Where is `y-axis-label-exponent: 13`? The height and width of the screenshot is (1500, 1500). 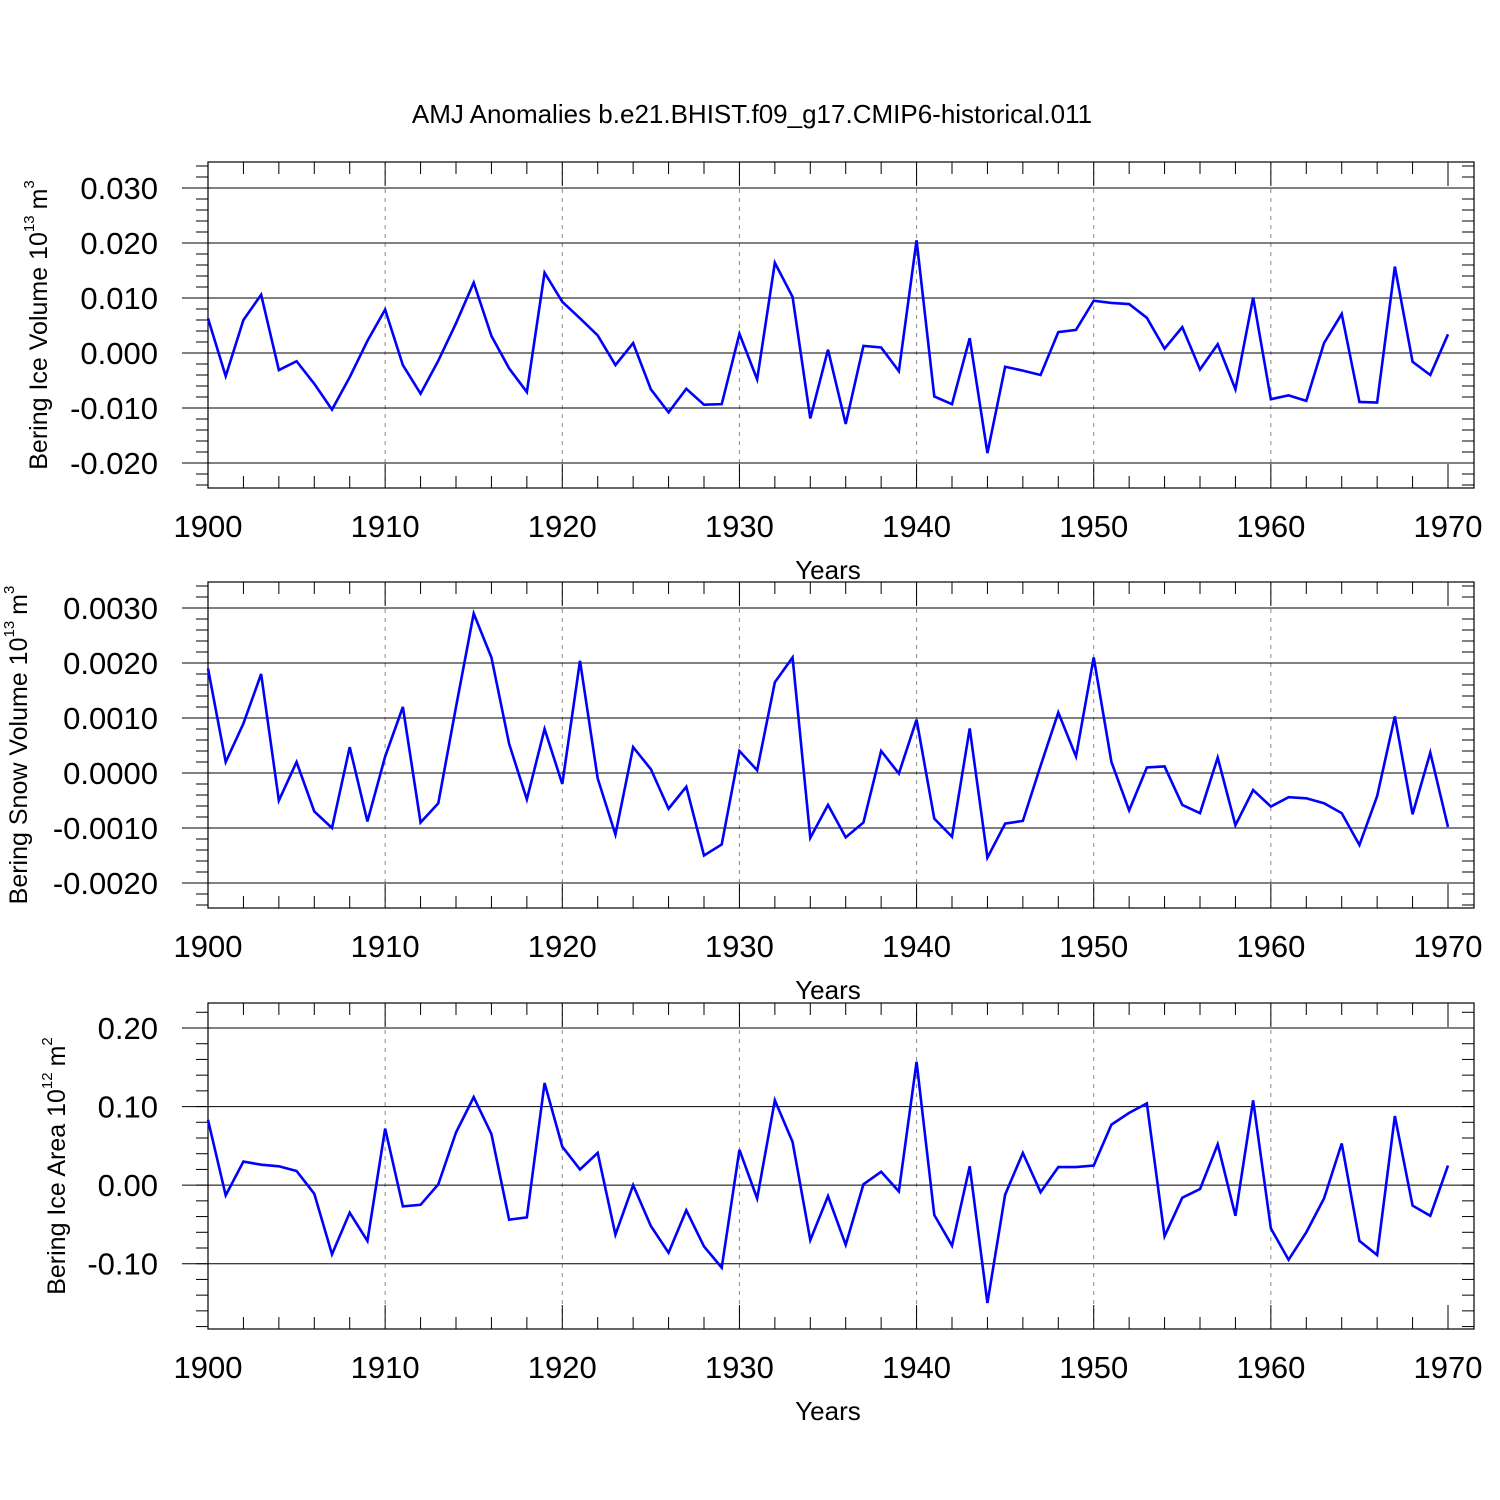
y-axis-label-exponent: 13 is located at coordinates (29, 223).